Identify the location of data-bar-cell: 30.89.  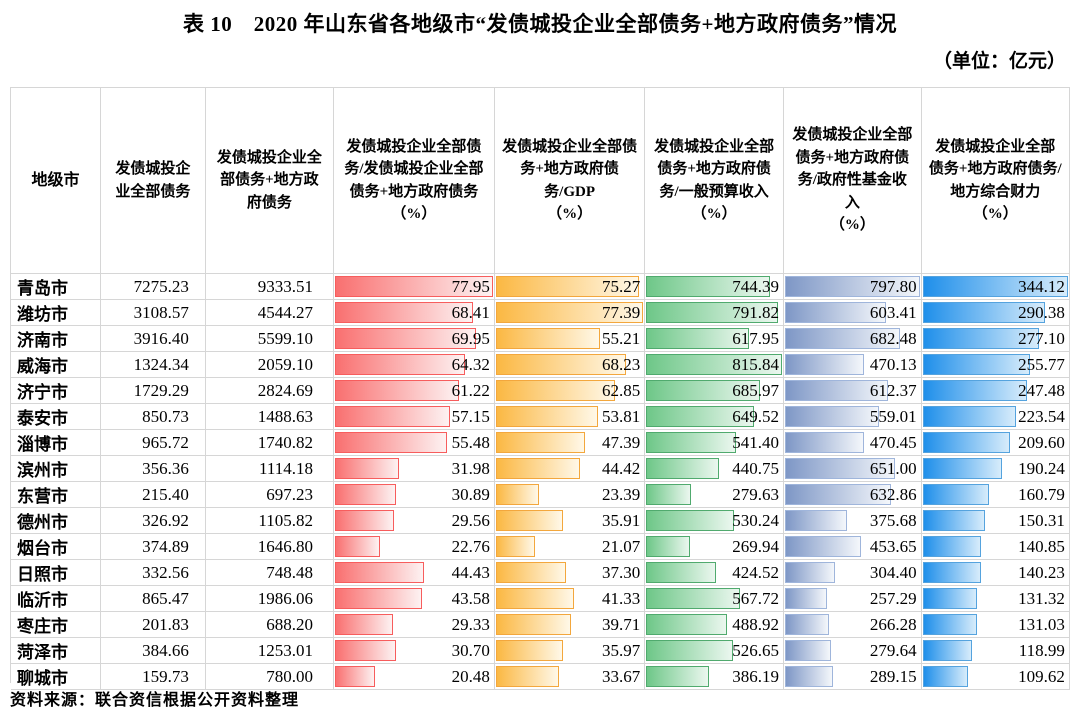
(414, 495).